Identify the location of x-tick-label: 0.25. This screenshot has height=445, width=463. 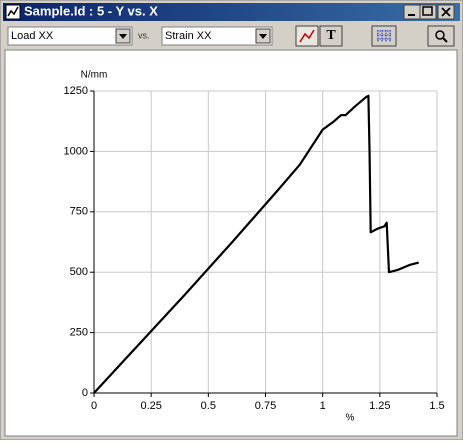
(150, 406).